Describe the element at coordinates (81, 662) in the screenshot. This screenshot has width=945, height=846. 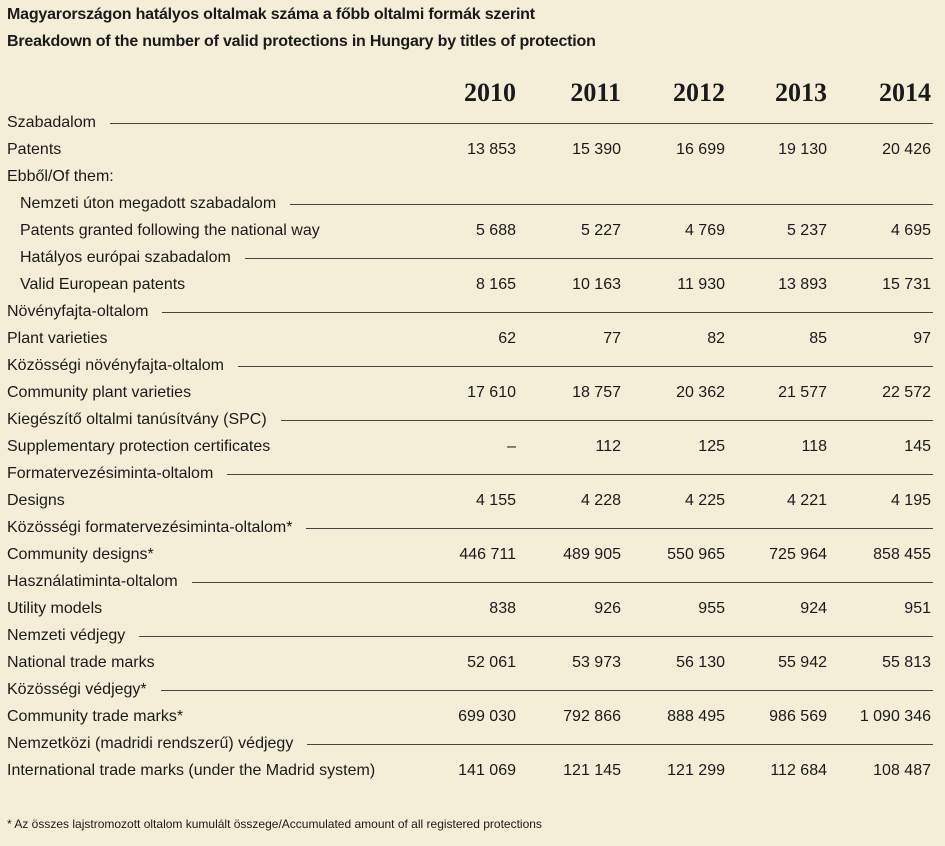
I see `english-label: National trade marks` at that location.